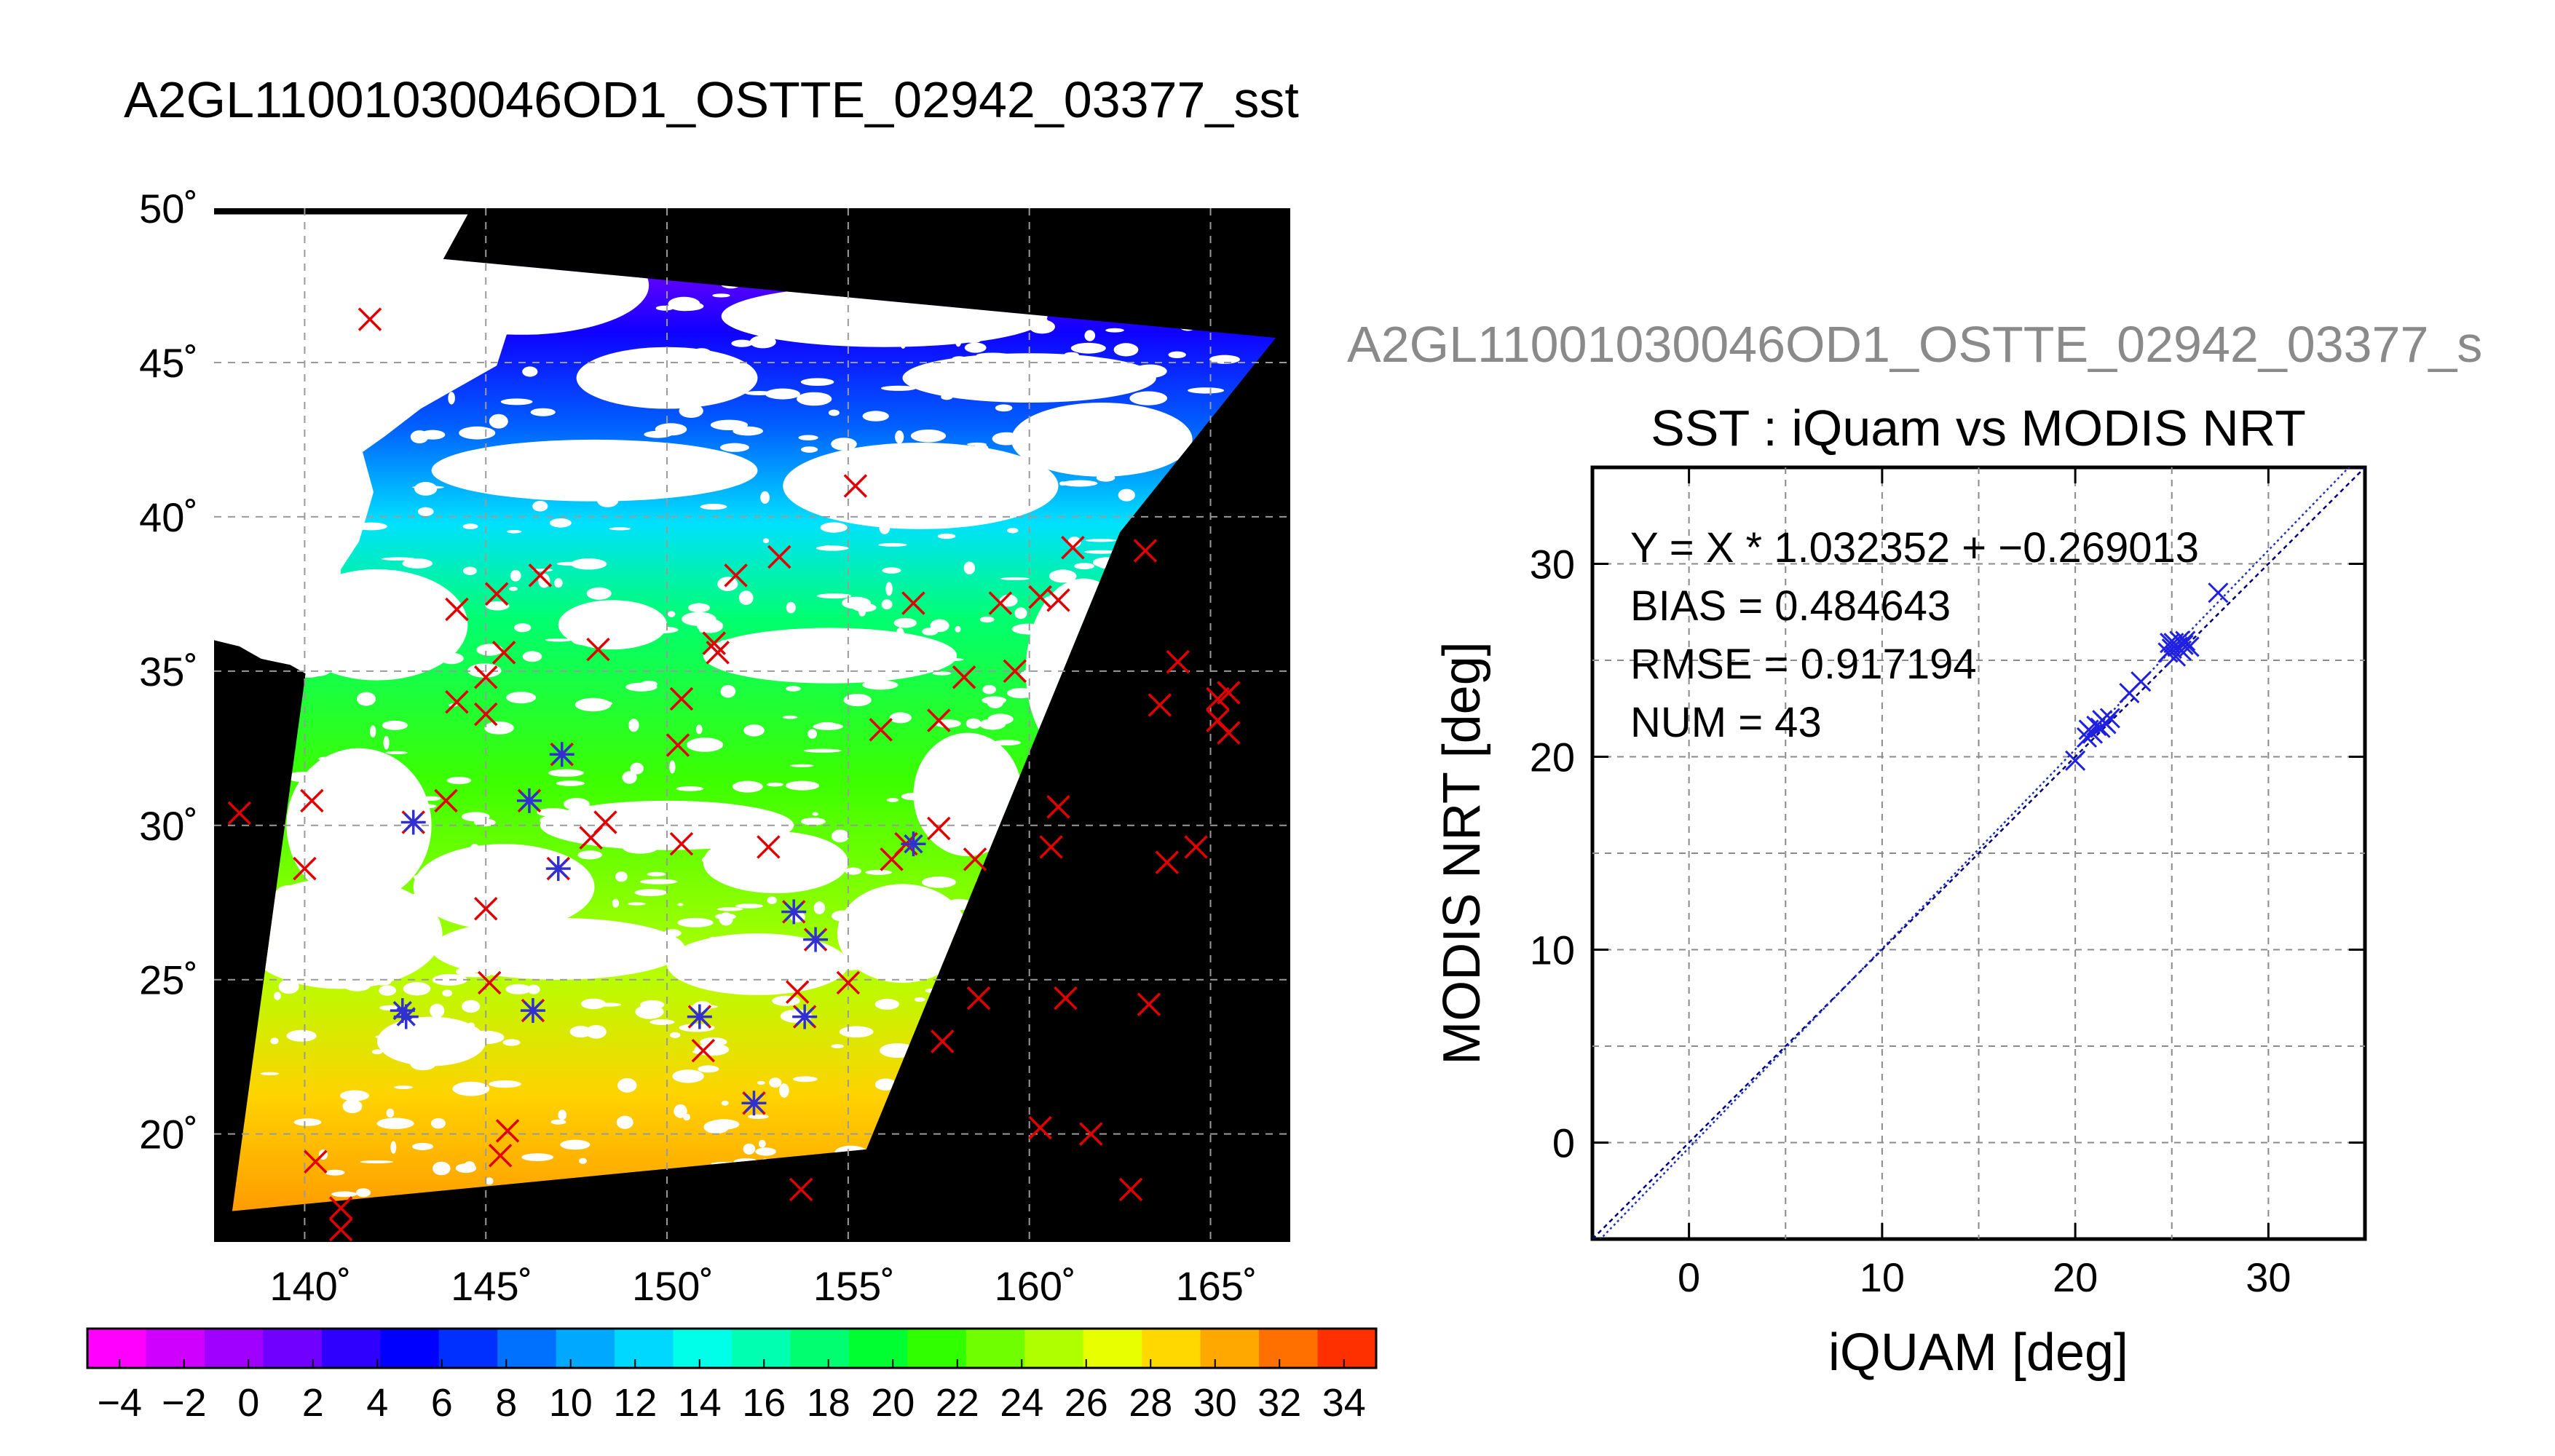 The width and height of the screenshot is (2555, 1456). Describe the element at coordinates (893, 1403) in the screenshot. I see `colorbar-tick-label: 20` at that location.